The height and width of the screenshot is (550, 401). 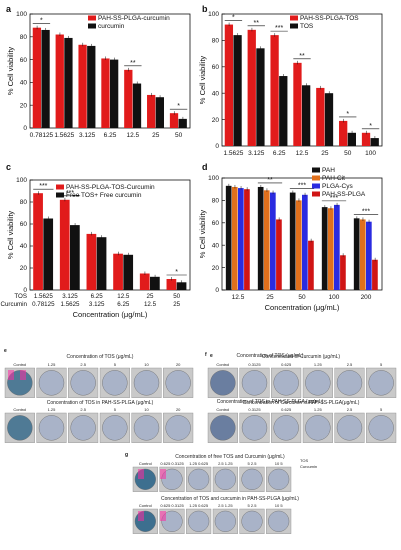 I want to click on significance-marker: *, so click(x=41, y=21).